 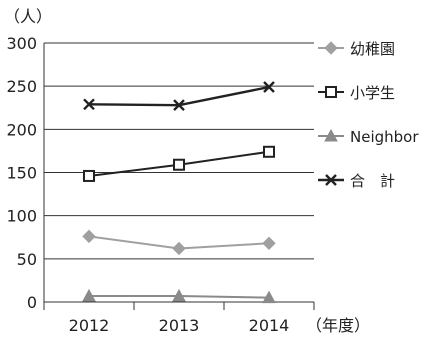 What do you see at coordinates (21, 129) in the screenshot?
I see `y-tick-label: 200` at bounding box center [21, 129].